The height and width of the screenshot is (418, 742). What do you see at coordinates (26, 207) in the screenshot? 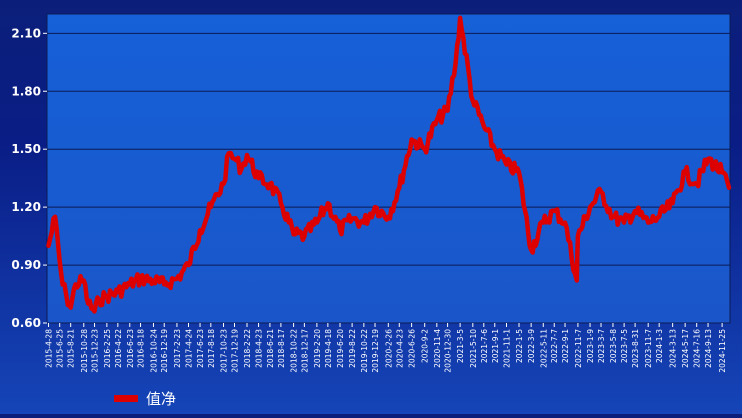
I see `y-tick-label: 1.20` at bounding box center [26, 207].